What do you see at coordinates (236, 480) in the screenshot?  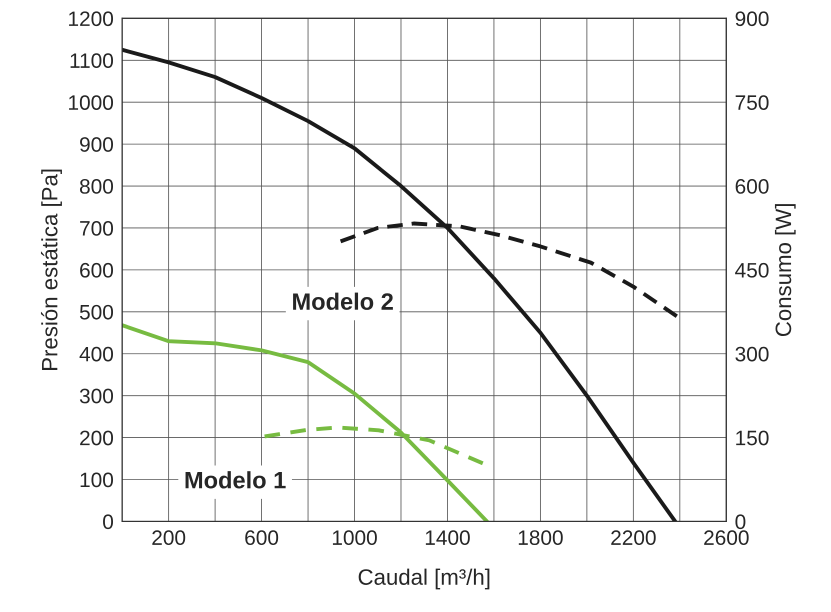 I see `annotation: Modelo 1` at bounding box center [236, 480].